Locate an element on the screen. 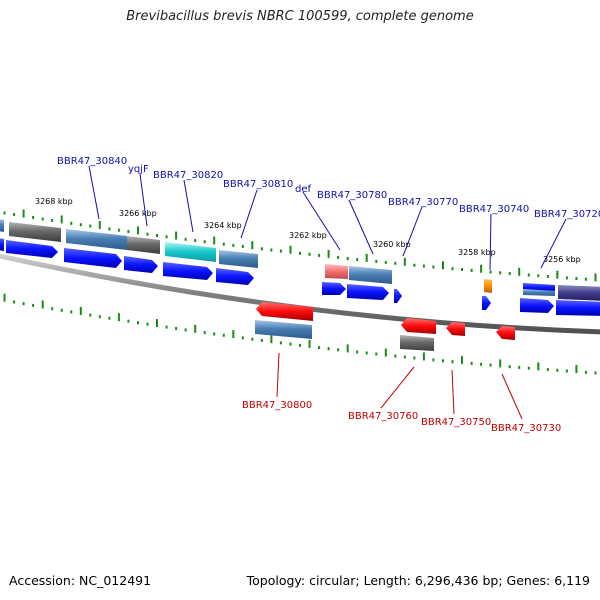 This screenshot has height=600, width=600. gene-label-bbr47-30780: BBR47_30780 is located at coordinates (352, 195).